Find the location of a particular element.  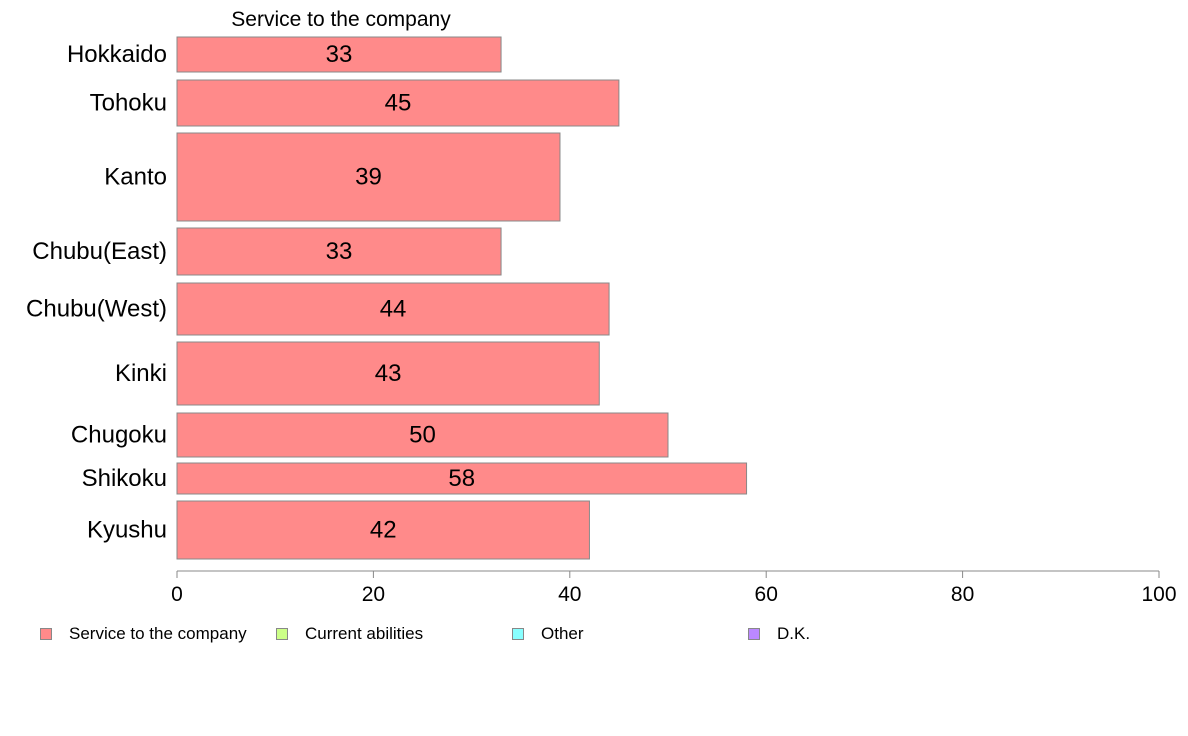

bar-shikoku is located at coordinates (462, 478).